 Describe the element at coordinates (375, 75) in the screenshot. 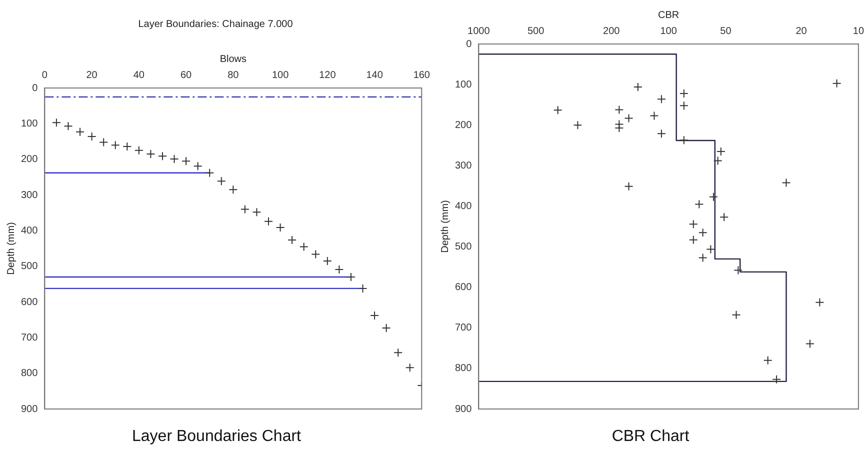

I see `x-tick-label: 140` at that location.